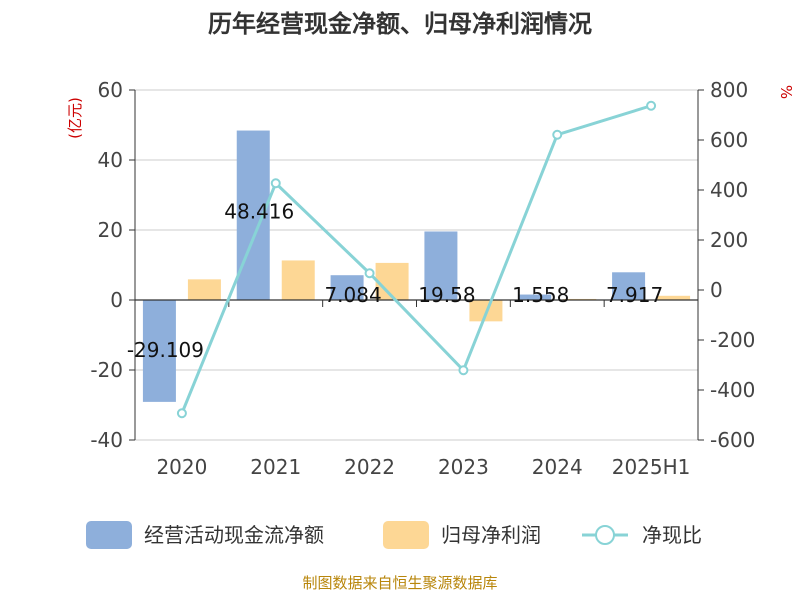 This screenshot has width=800, height=600. I want to click on x-axis-tick-label: 2024, so click(557, 467).